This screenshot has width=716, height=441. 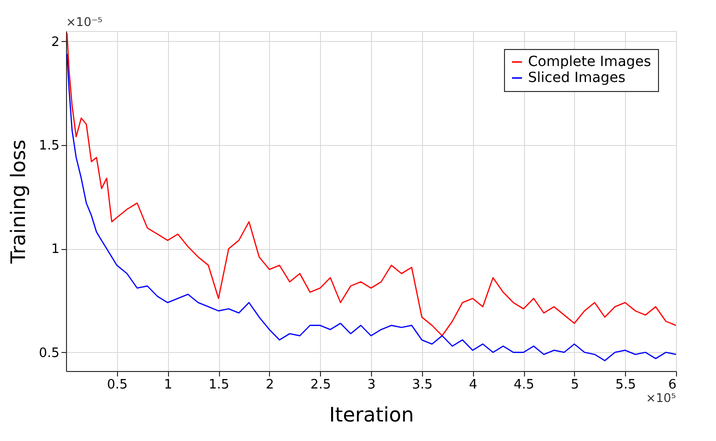 What do you see at coordinates (625, 385) in the screenshot?
I see `x-tick-label: 5.5` at bounding box center [625, 385].